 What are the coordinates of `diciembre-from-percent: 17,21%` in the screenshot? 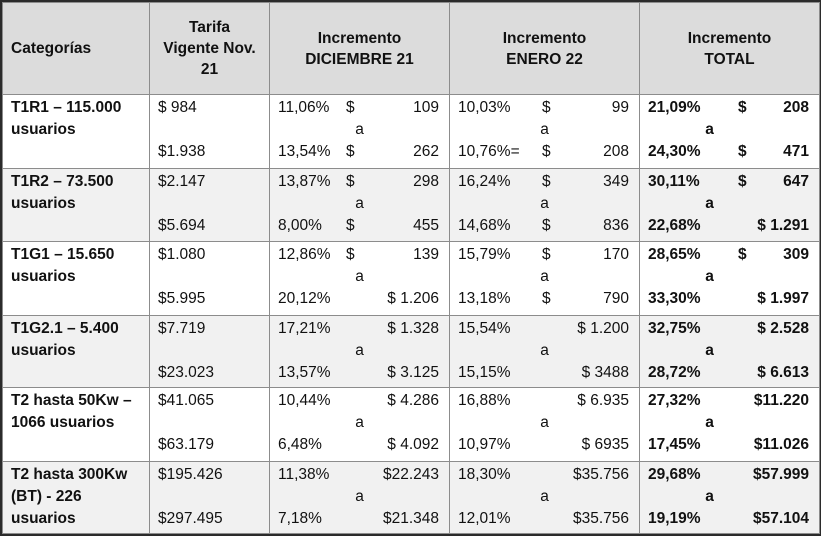 It's located at (304, 328).